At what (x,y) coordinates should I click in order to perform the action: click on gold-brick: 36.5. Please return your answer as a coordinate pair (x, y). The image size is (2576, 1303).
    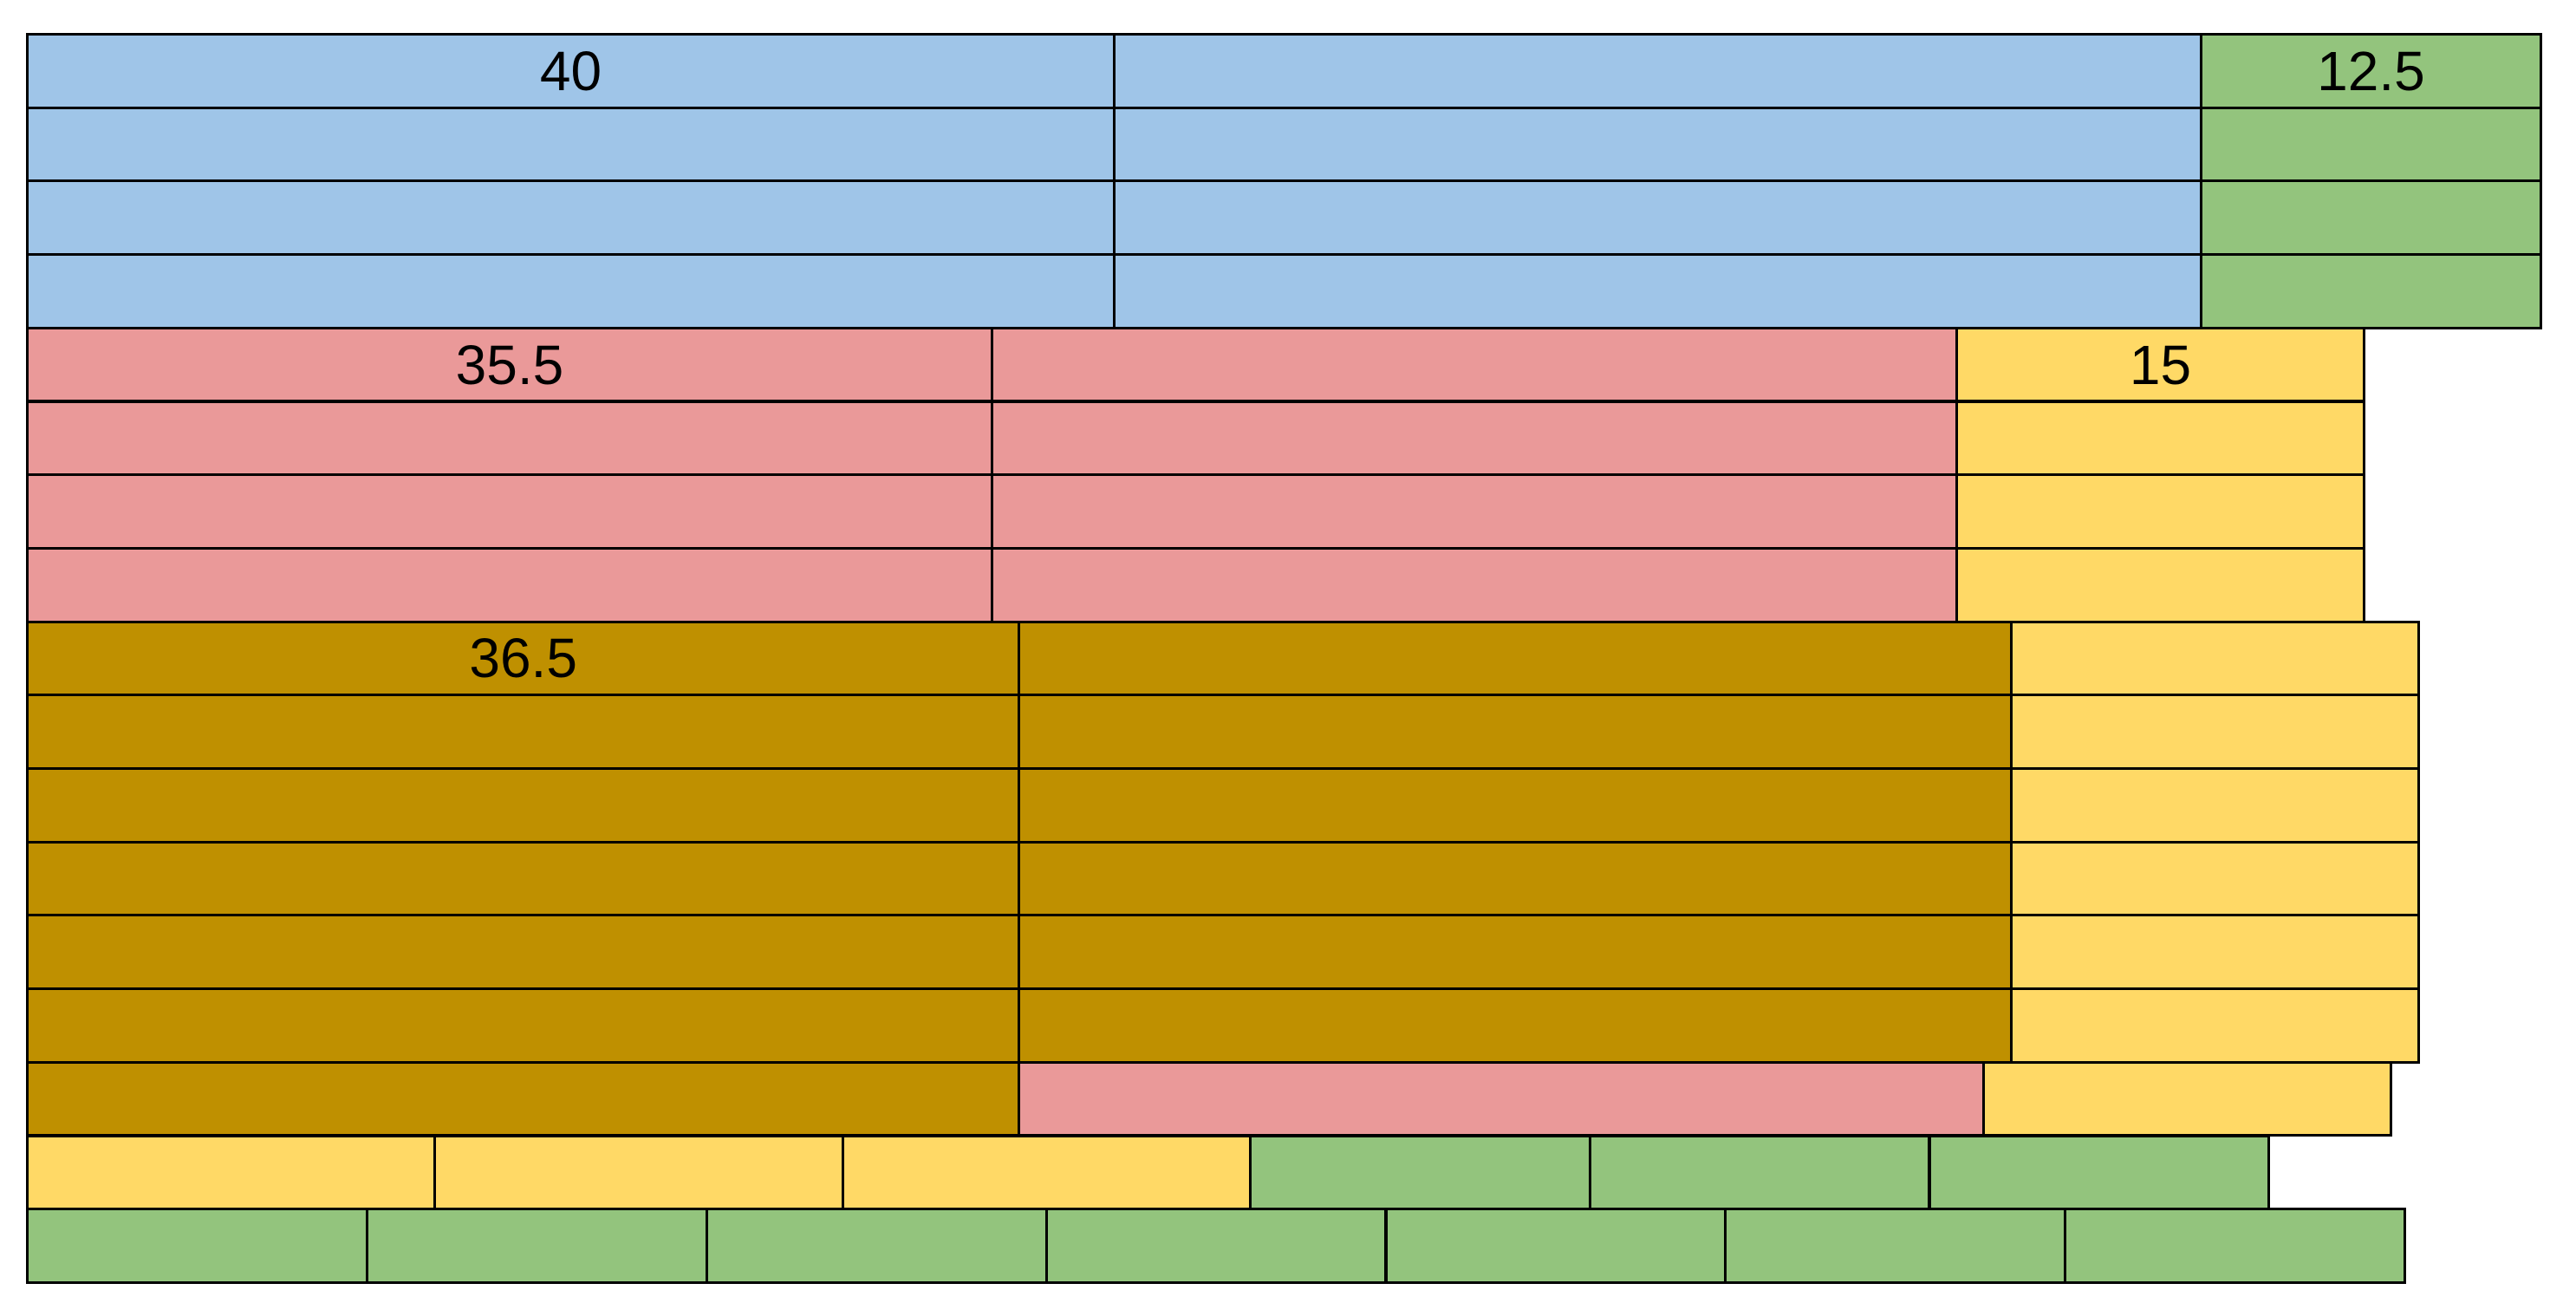
    Looking at the image, I should click on (523, 658).